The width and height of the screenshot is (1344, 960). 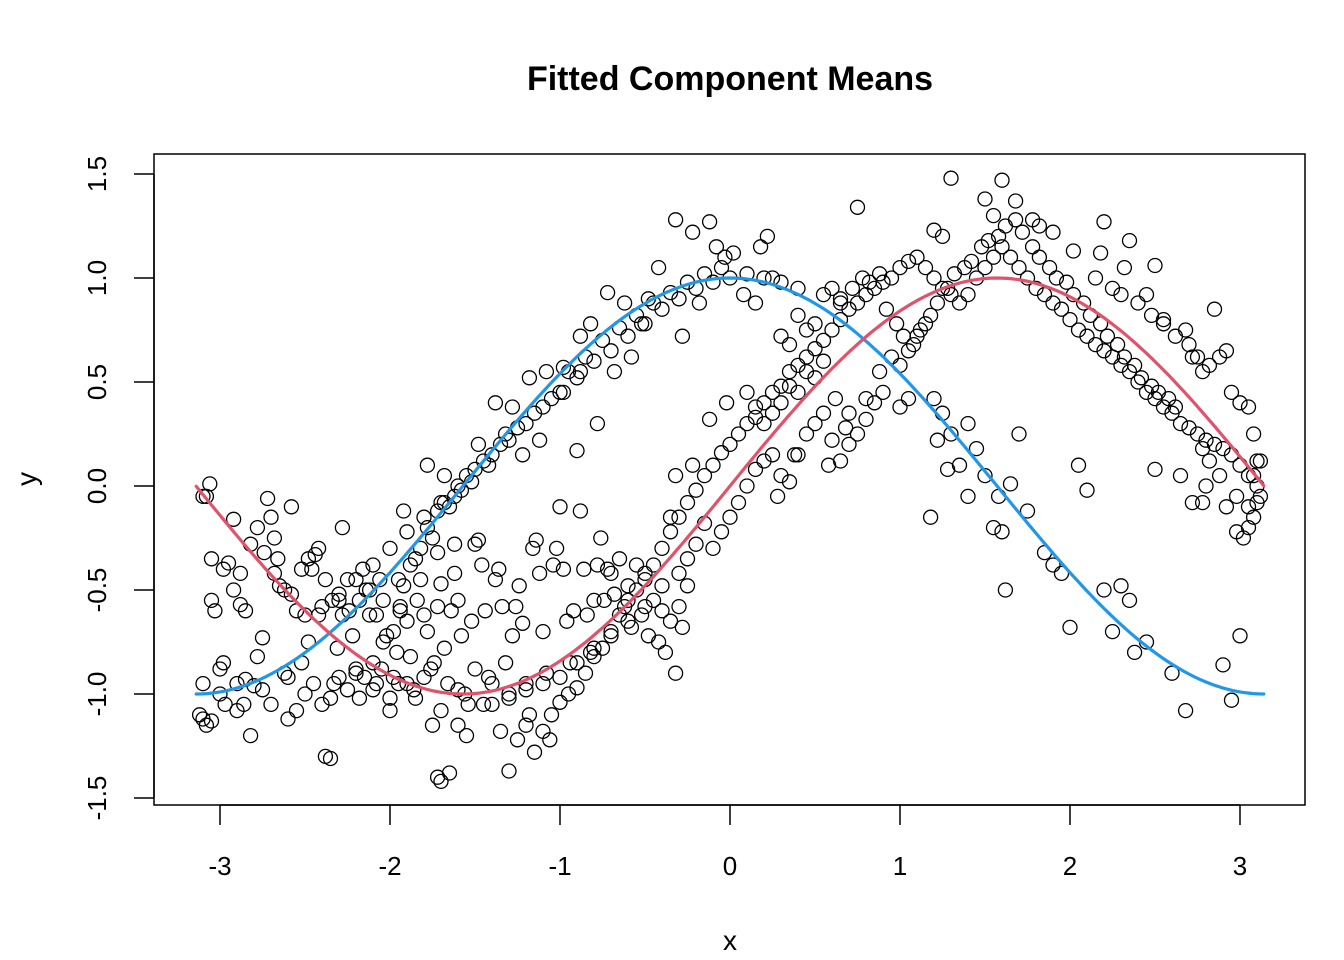 I want to click on y-tick-label: 0.0, so click(x=97, y=486).